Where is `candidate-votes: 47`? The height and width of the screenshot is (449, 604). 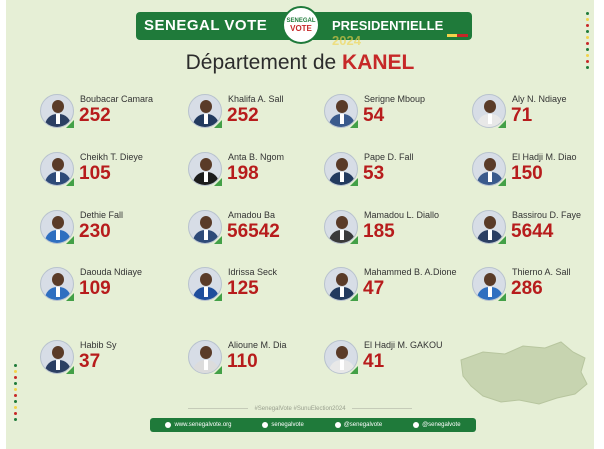
candidate-votes: 47 is located at coordinates (374, 288).